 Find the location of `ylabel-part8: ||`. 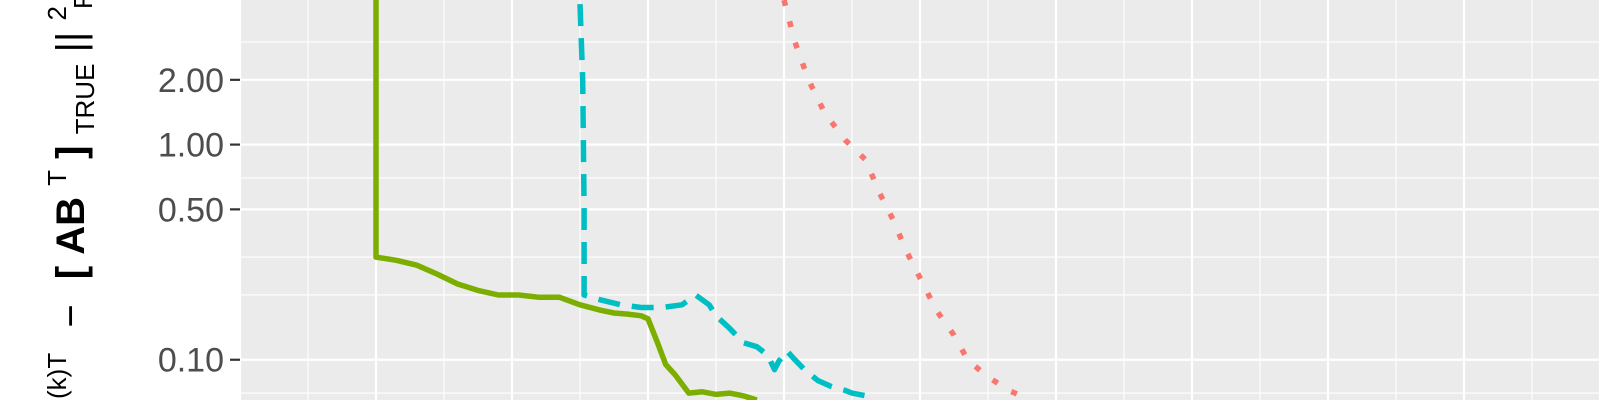

ylabel-part8: || is located at coordinates (71, 42).